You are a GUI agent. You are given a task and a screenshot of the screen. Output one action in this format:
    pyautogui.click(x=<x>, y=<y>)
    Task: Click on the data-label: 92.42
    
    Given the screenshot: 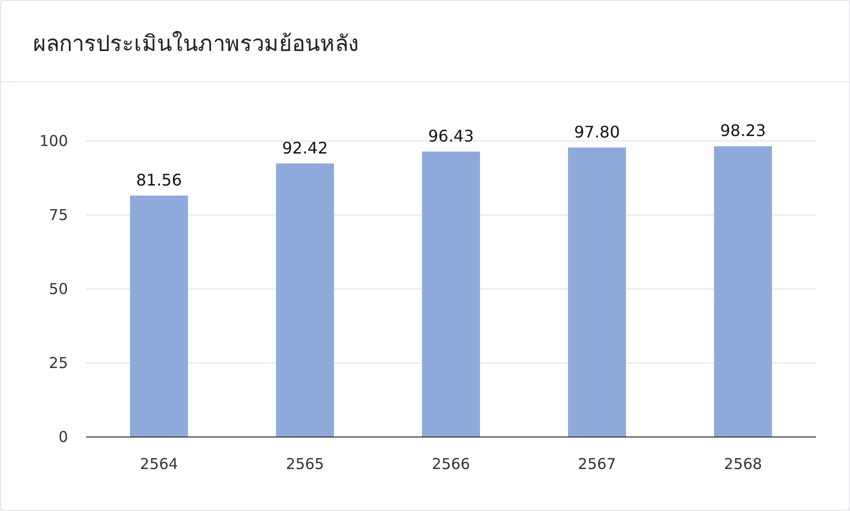 What is the action you would take?
    pyautogui.click(x=305, y=148)
    